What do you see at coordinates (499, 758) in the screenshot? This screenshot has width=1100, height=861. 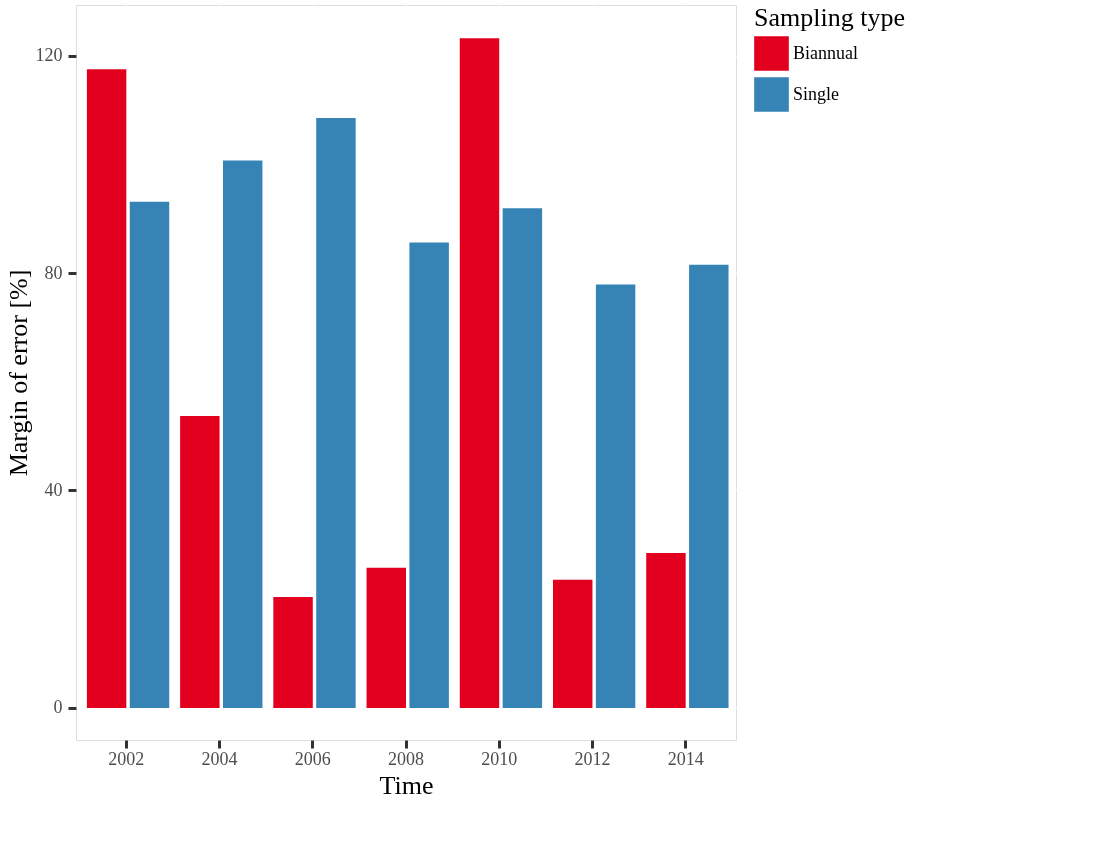 I see `x-tick-label: 2010` at bounding box center [499, 758].